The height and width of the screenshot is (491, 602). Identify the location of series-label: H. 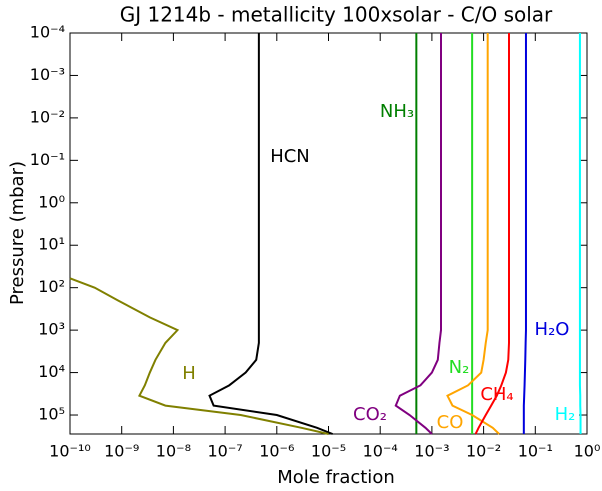
(189, 373).